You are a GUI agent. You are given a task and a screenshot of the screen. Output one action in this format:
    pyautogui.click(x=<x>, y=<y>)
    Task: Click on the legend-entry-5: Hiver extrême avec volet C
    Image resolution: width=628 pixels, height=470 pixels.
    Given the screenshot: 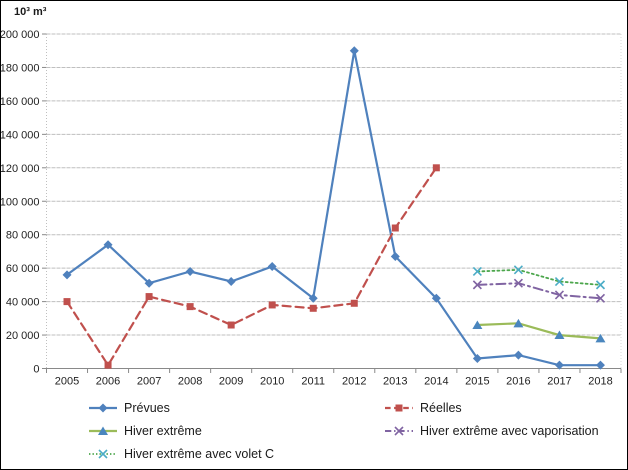 What is the action you would take?
    pyautogui.click(x=181, y=454)
    